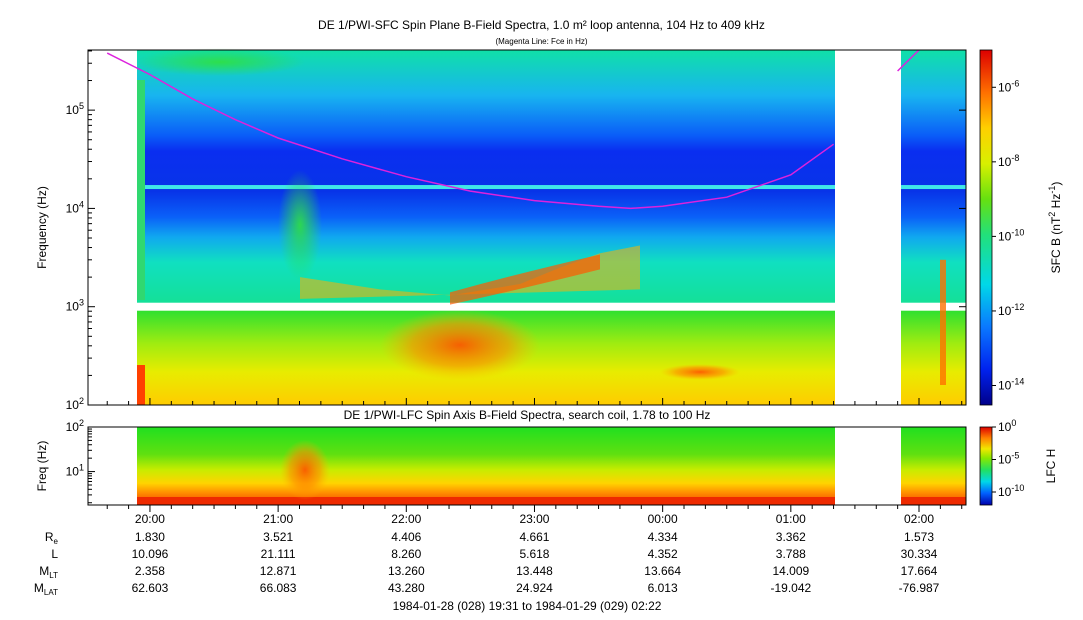  Describe the element at coordinates (791, 554) in the screenshot. I see `ephemeris-value-l: 3.788` at that location.